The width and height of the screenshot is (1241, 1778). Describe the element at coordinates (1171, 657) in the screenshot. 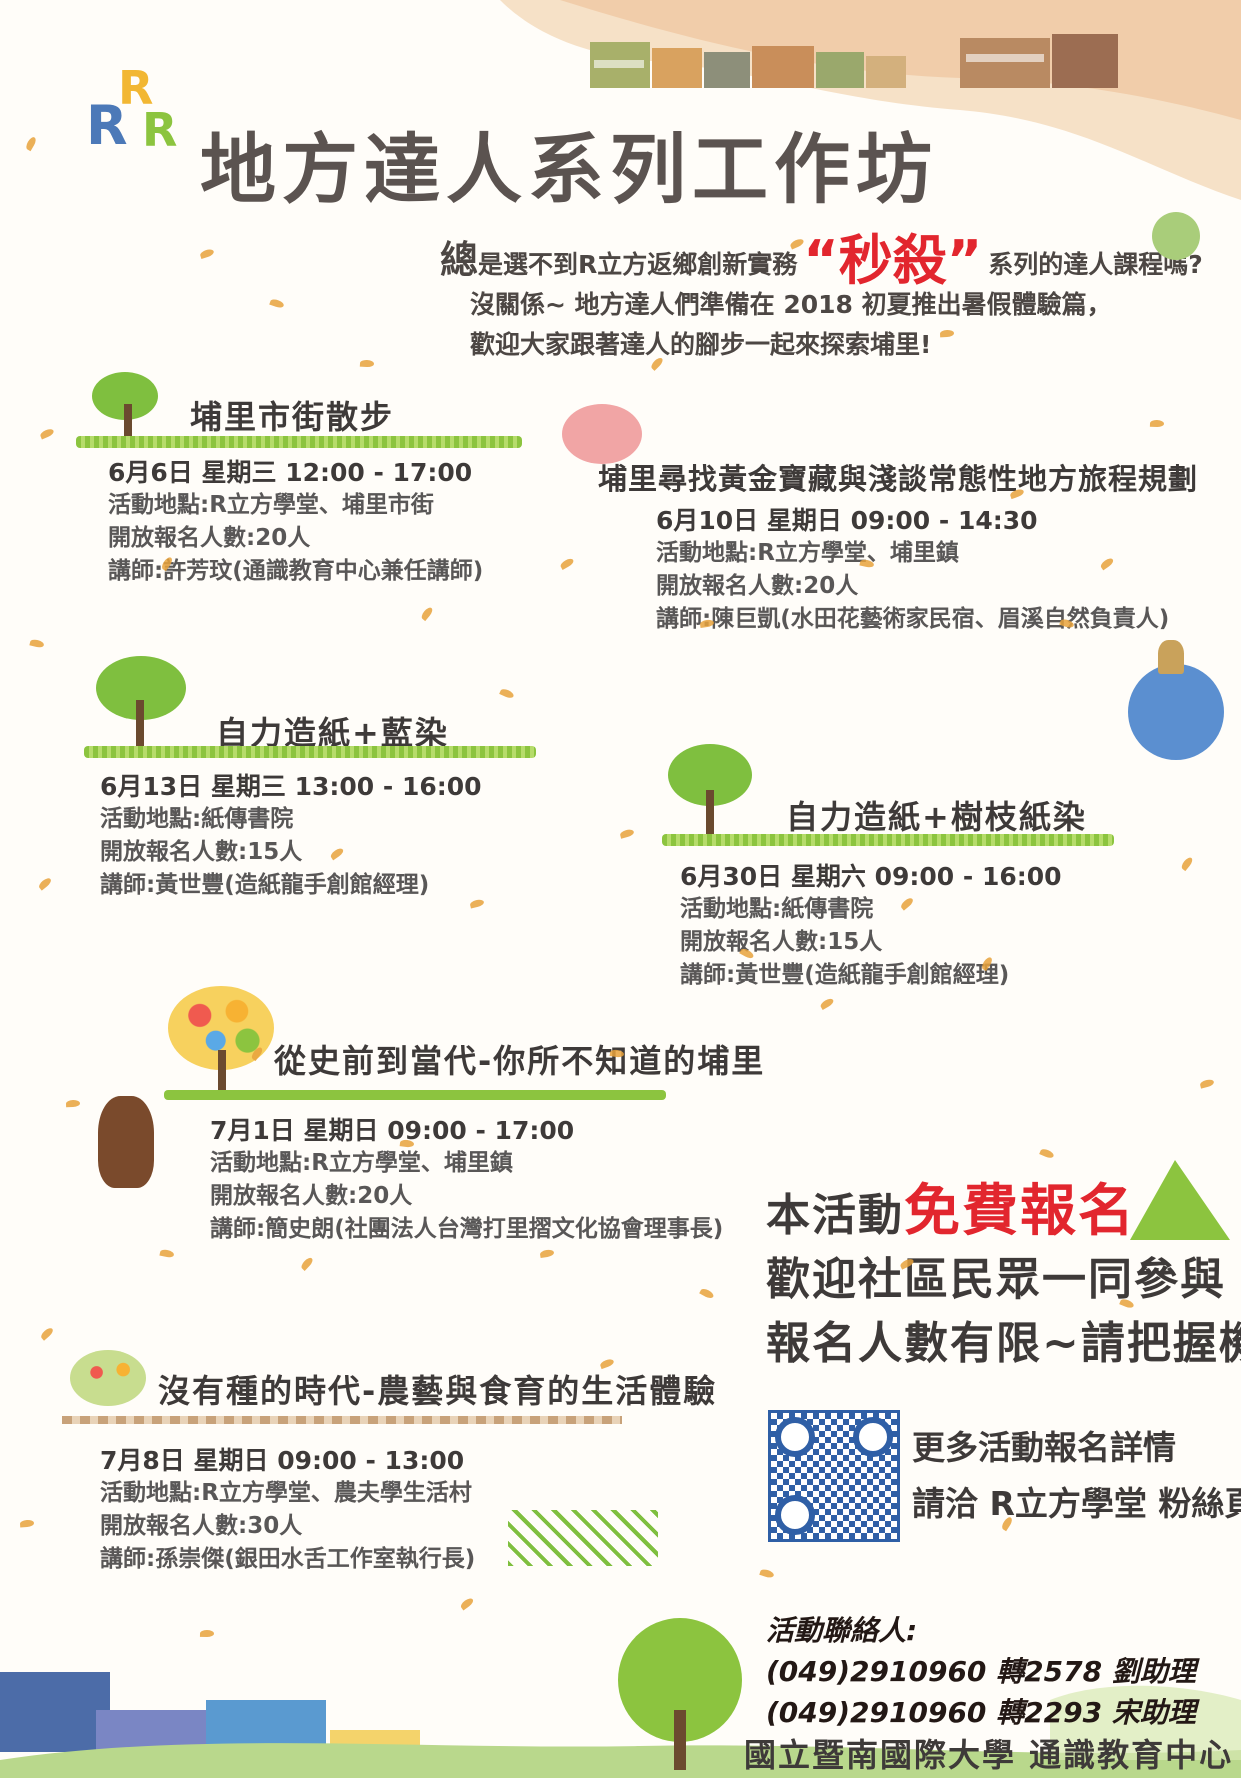

I see `traveler-figure-icon` at that location.